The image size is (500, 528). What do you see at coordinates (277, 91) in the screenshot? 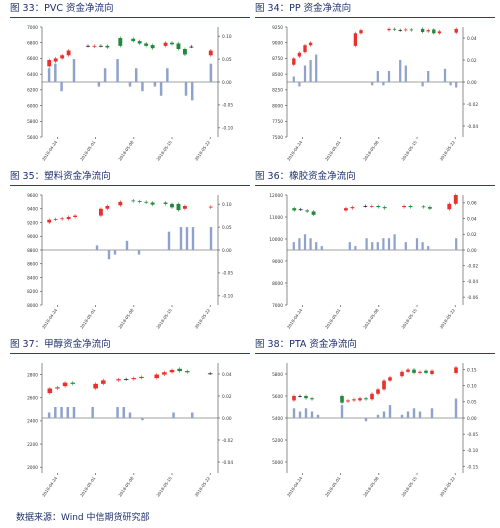
I see `left-tick-label: 8250` at bounding box center [277, 91].